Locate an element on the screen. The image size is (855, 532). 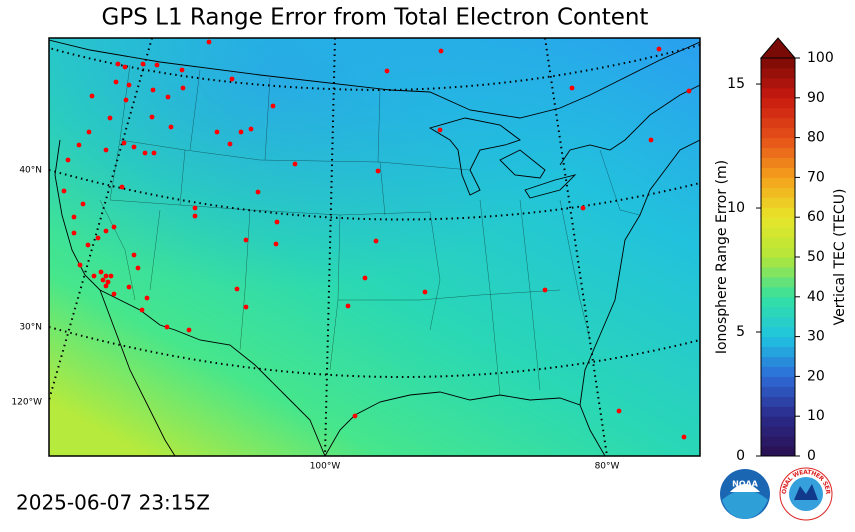
colorbar-tick-label: 0 is located at coordinates (811, 456).